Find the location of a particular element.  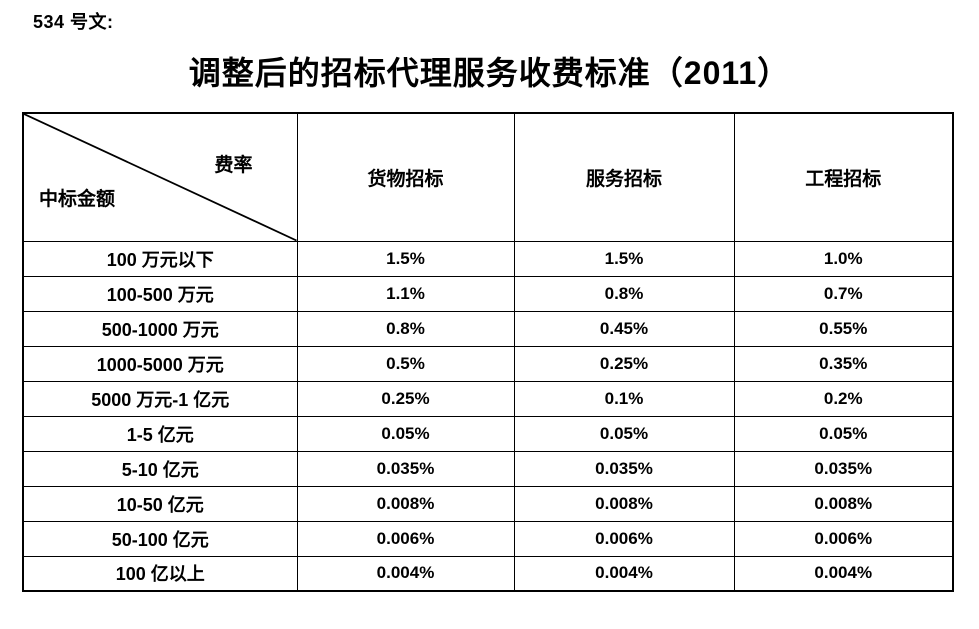

table-row: 50-100 亿元 0.006% 0.006% 0.006% is located at coordinates (488, 538).